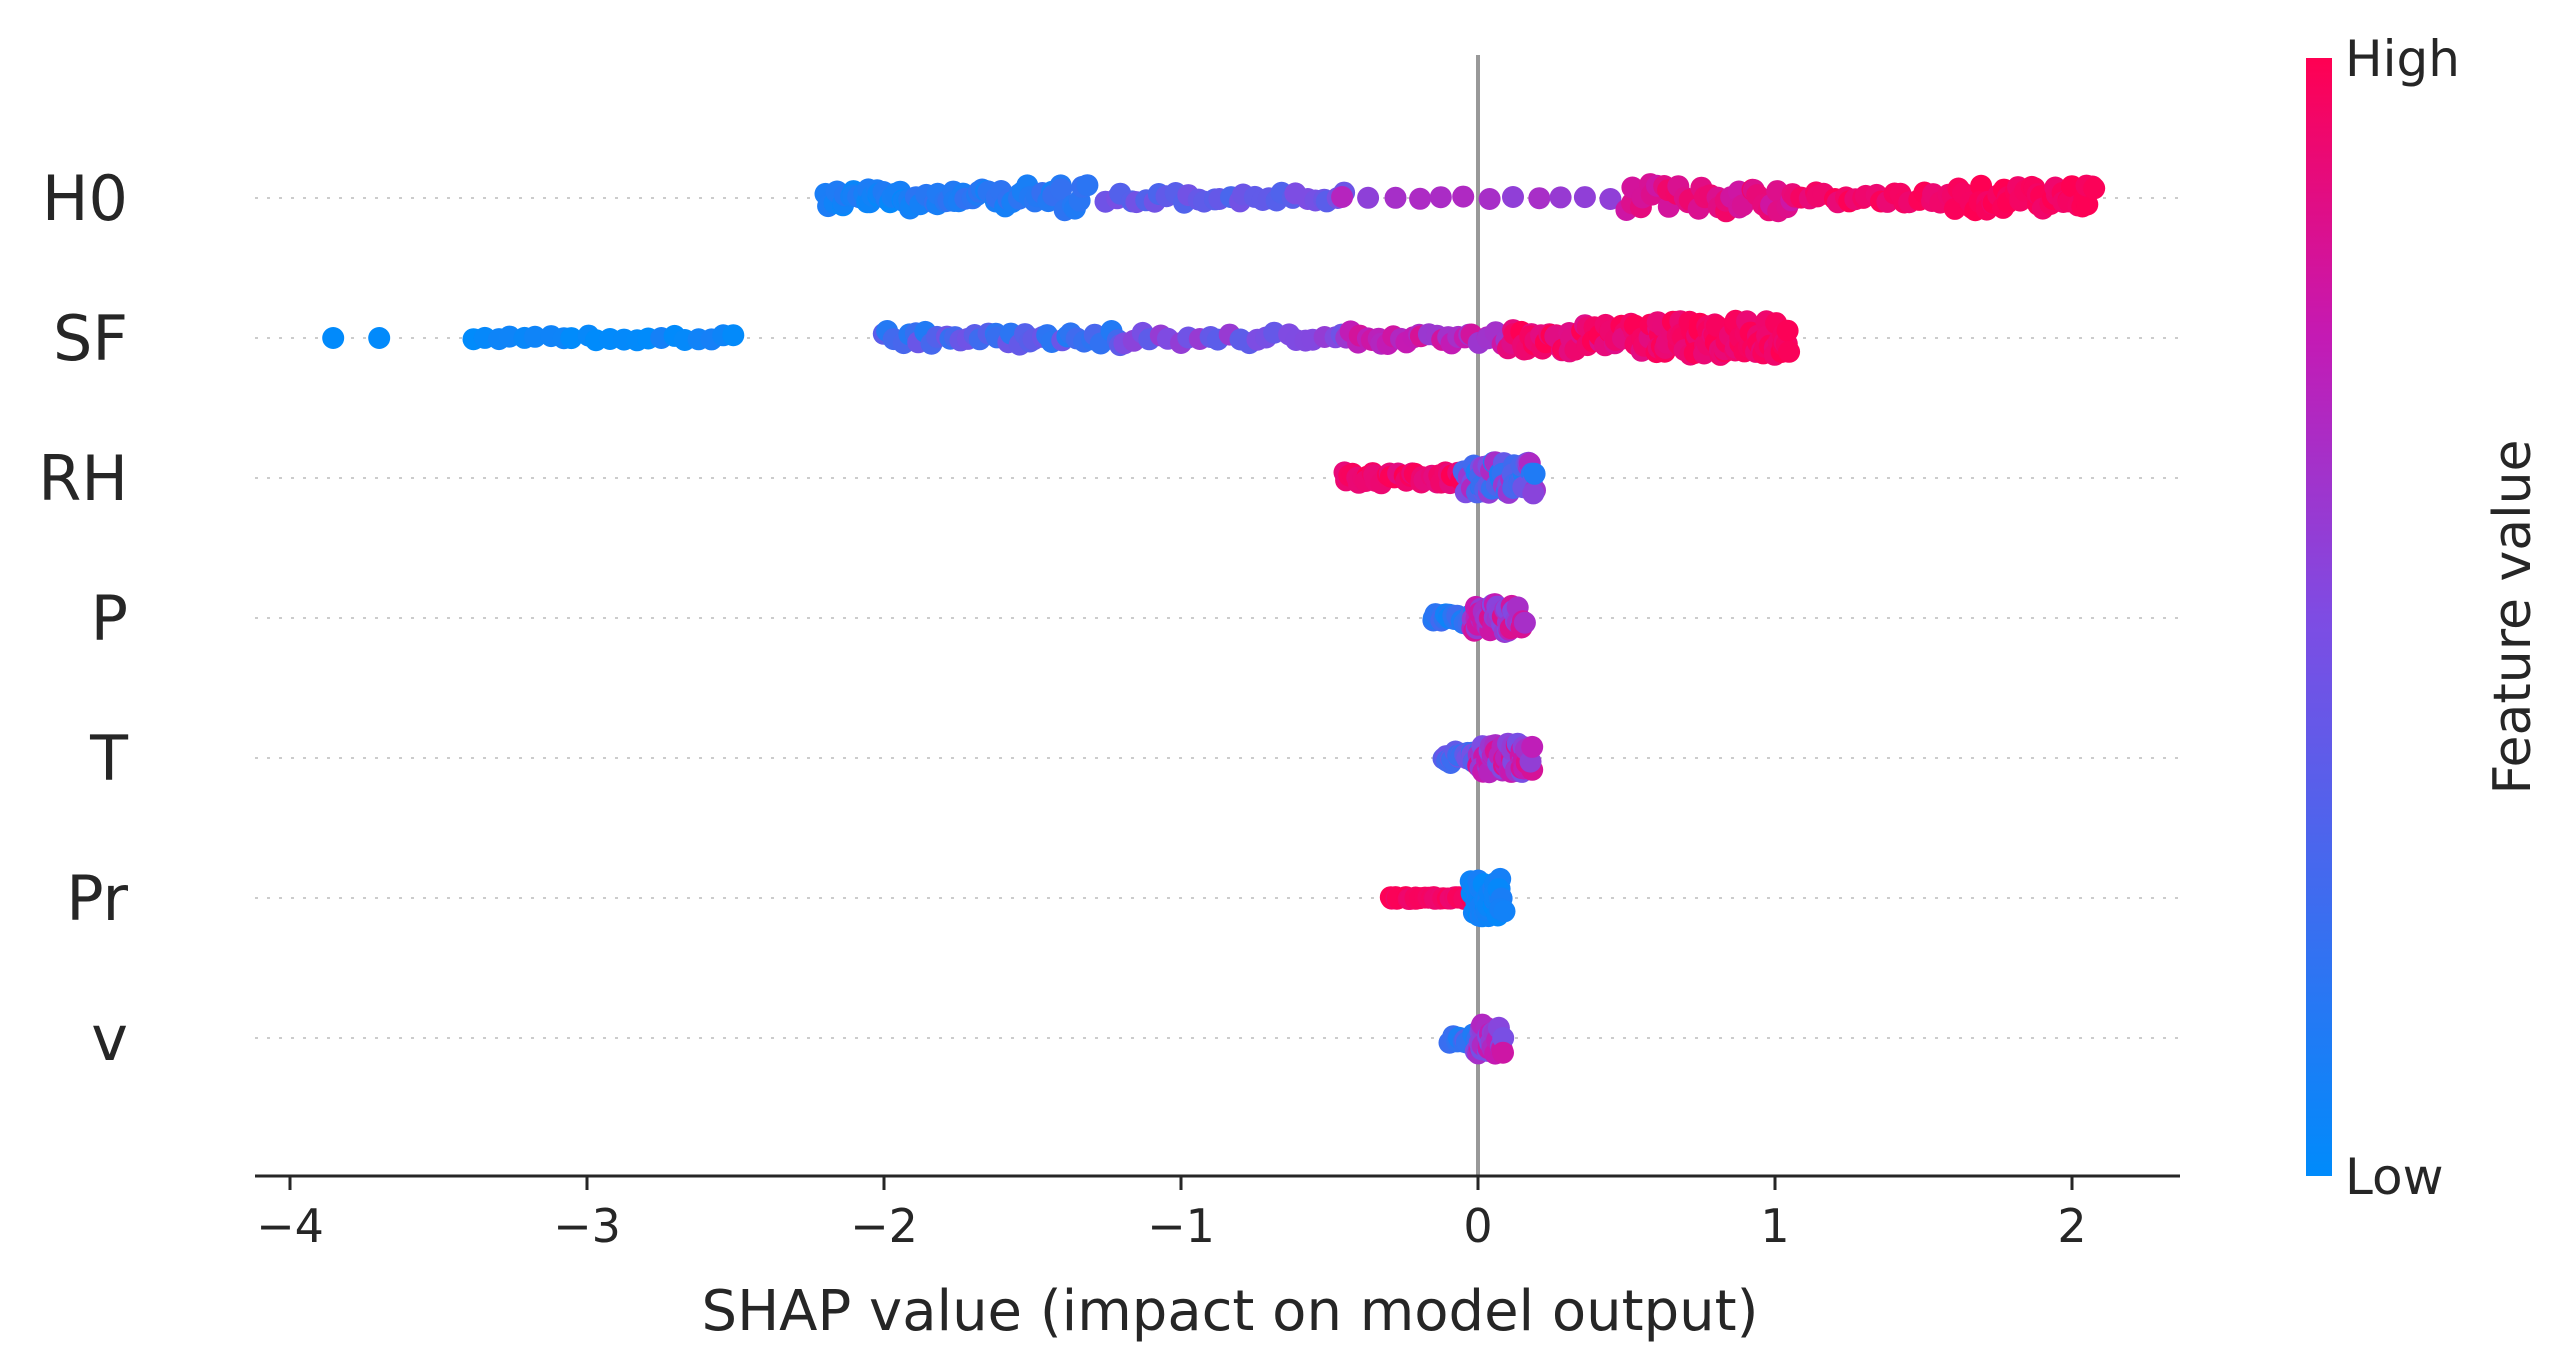 This screenshot has width=2553, height=1371. I want to click on x-axis-ticks: −4 −3 −2 −1 0 1 2, so click(1171, 1214).